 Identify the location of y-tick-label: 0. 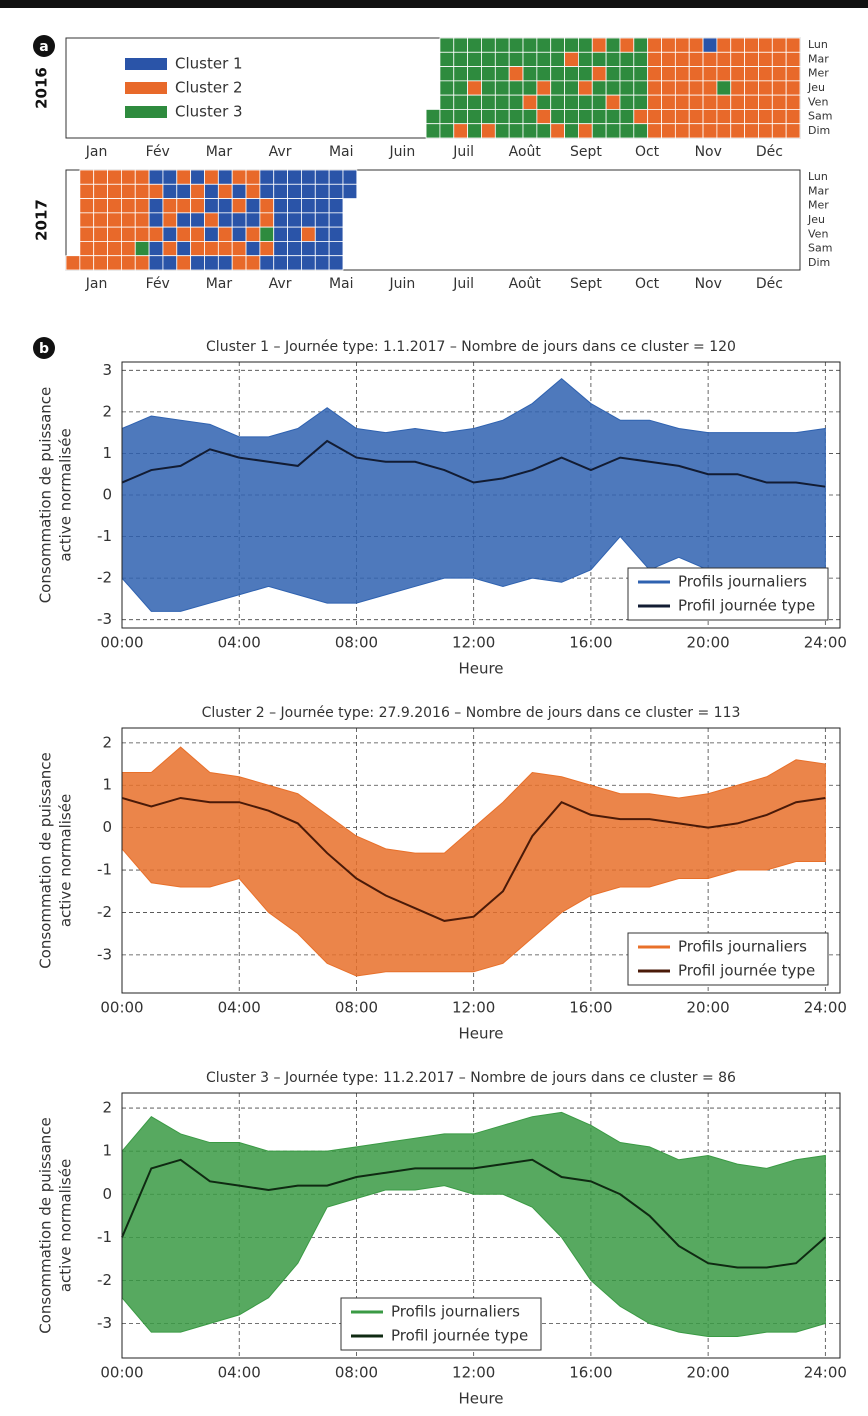
(107, 1194).